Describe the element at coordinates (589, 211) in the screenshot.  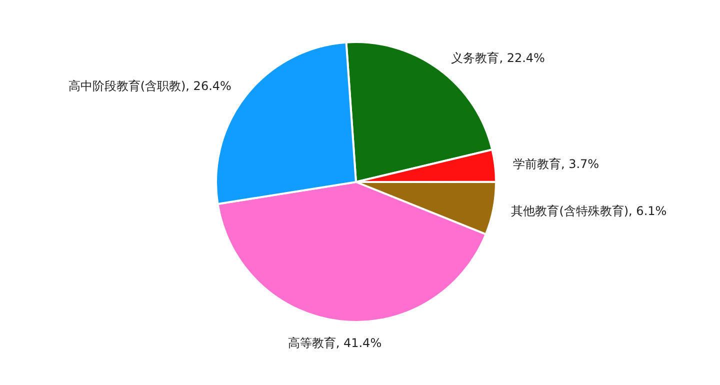
I see `slice-label: 其他教育(含特殊教育), 6.1%` at that location.